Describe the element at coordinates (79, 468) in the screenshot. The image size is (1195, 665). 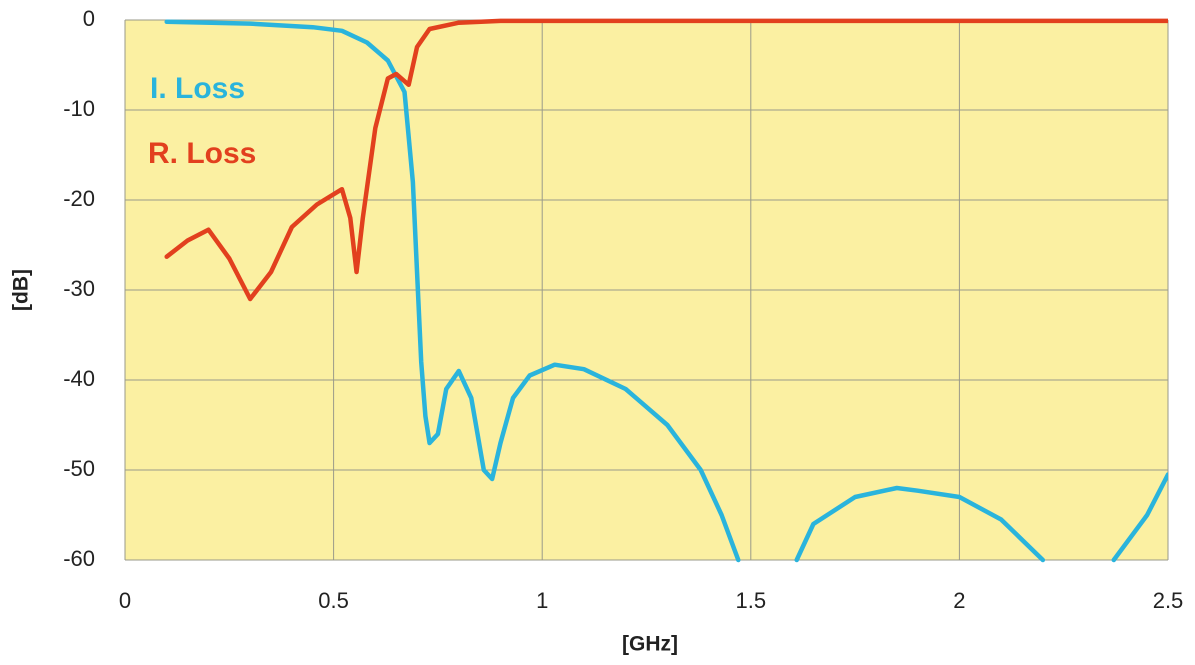
I see `y-tick-label: -50` at that location.